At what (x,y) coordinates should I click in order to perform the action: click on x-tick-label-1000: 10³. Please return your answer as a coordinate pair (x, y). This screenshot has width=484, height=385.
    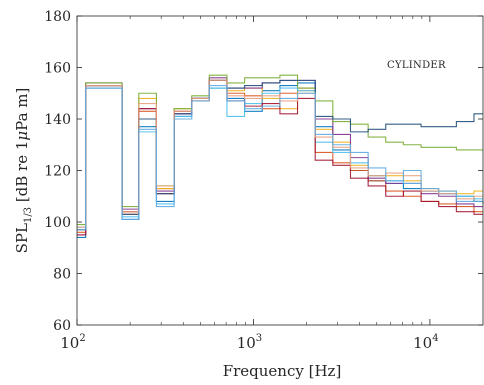
    Looking at the image, I should click on (249, 342).